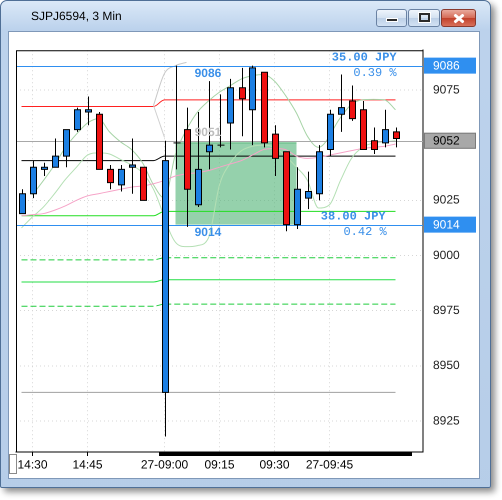 This screenshot has width=502, height=500. Describe the element at coordinates (164, 465) in the screenshot. I see `x-tick-label: 27-09:00` at that location.